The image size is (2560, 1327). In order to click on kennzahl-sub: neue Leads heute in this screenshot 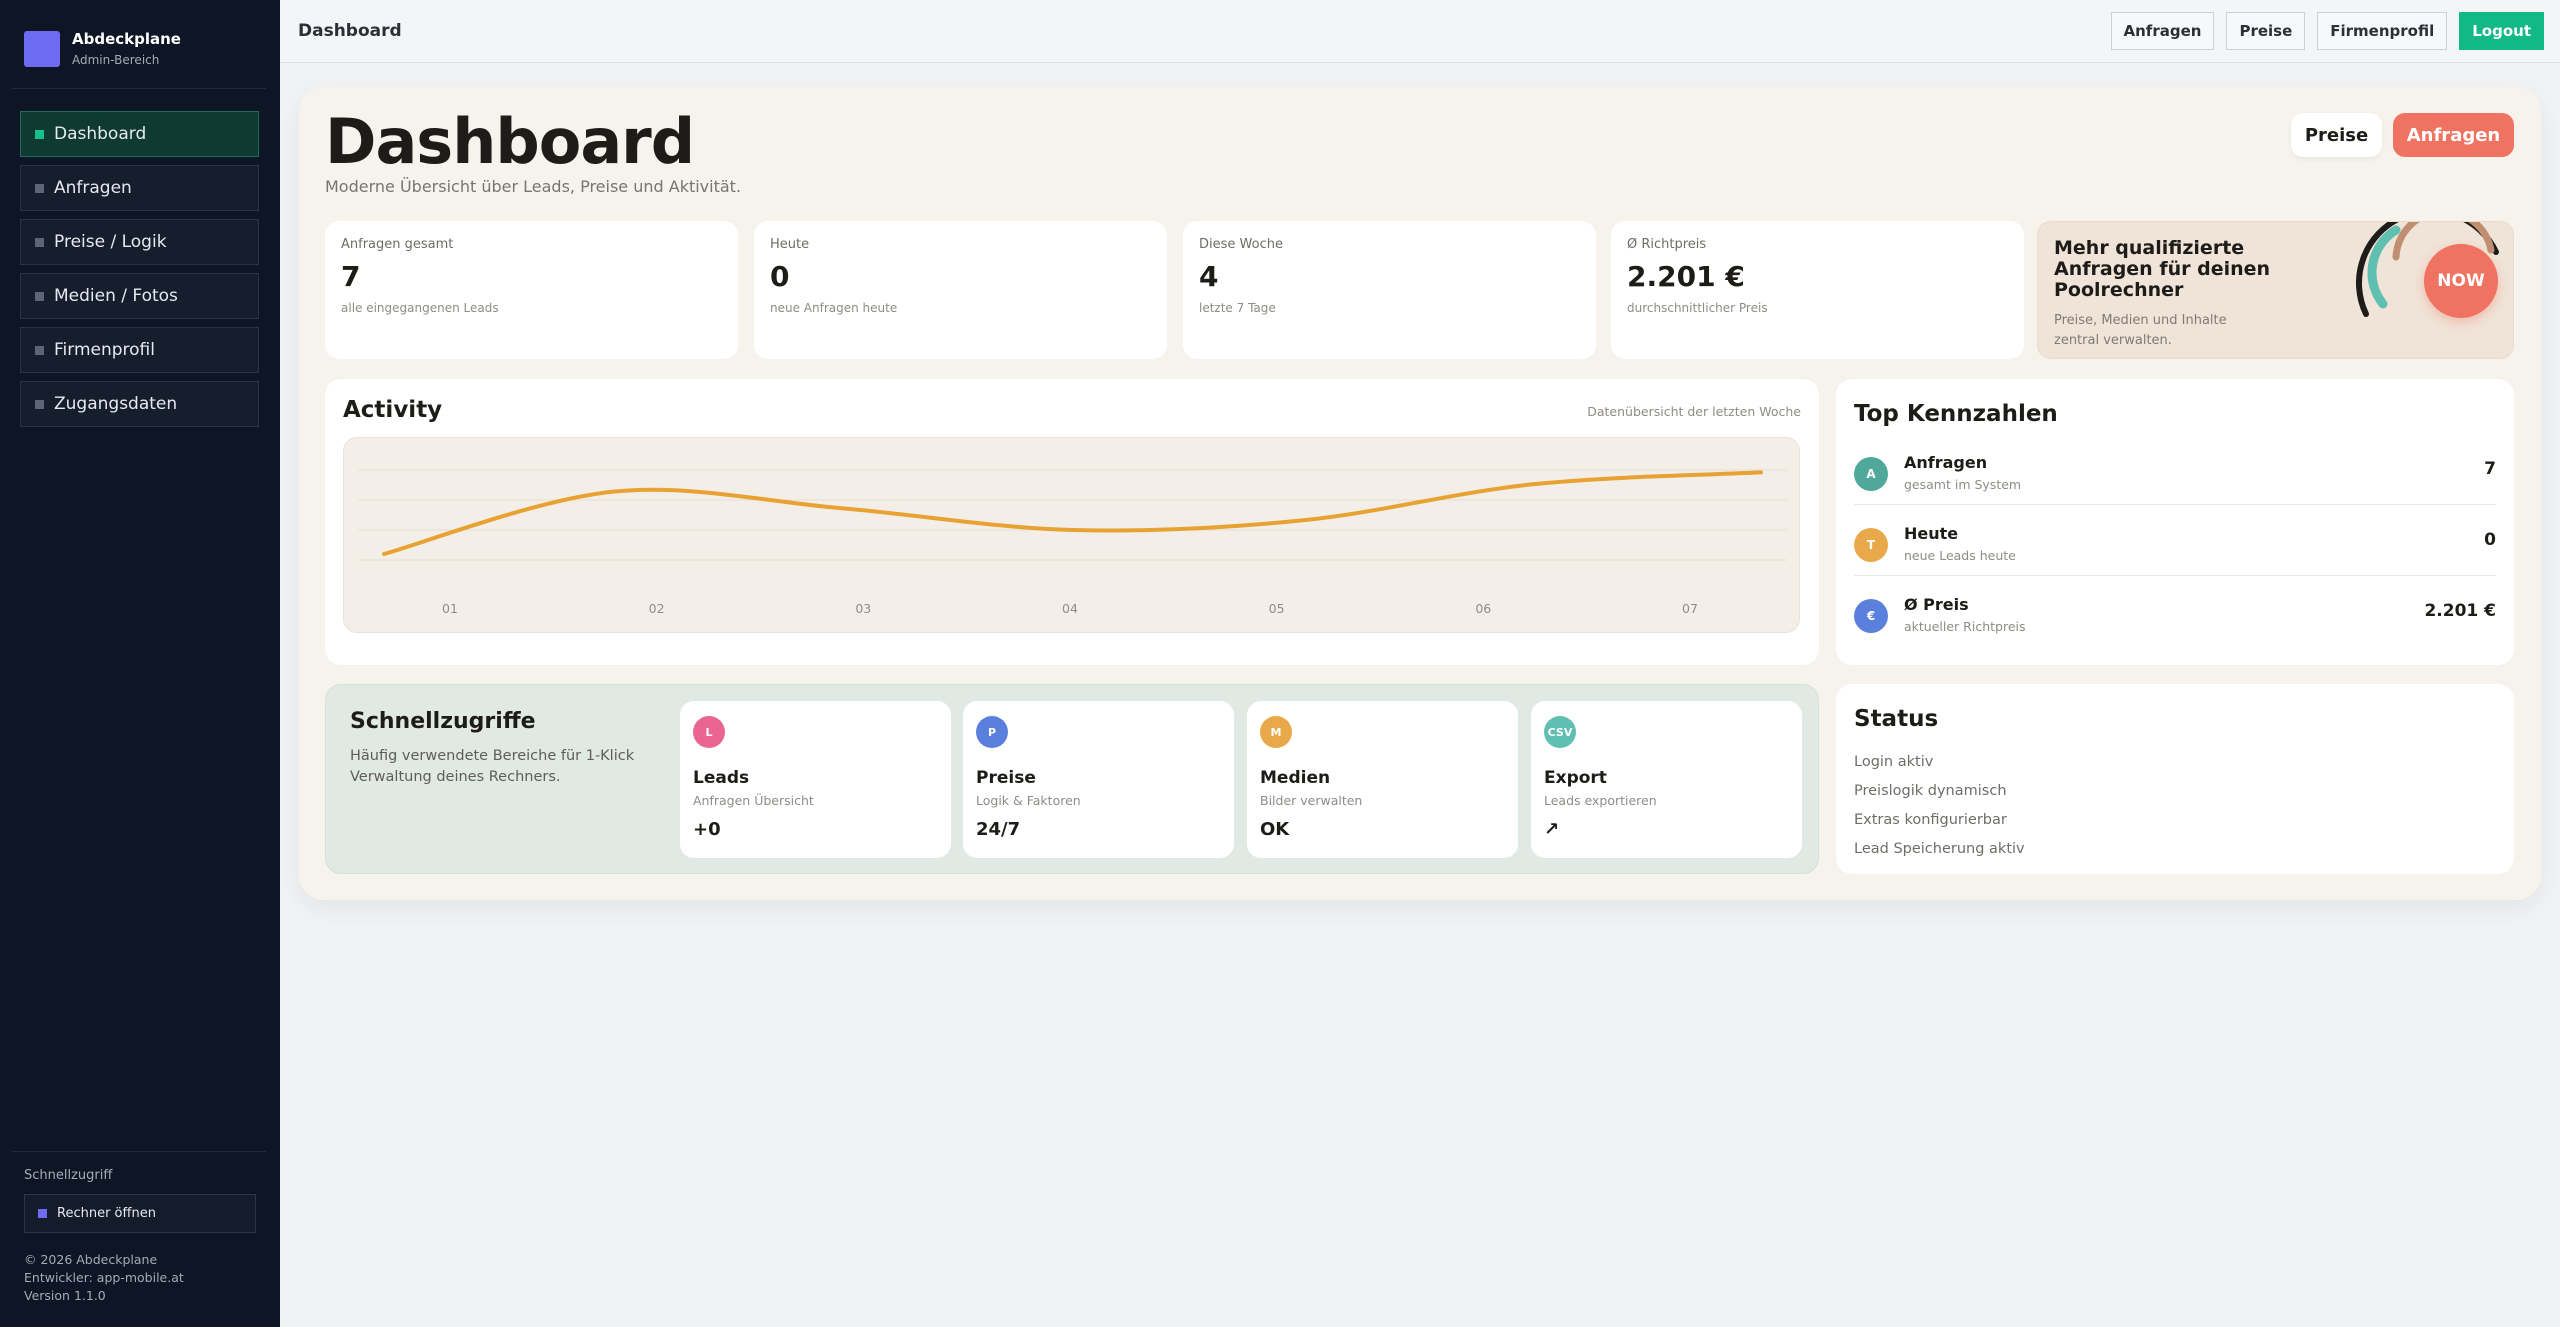, I will do `click(1960, 555)`.